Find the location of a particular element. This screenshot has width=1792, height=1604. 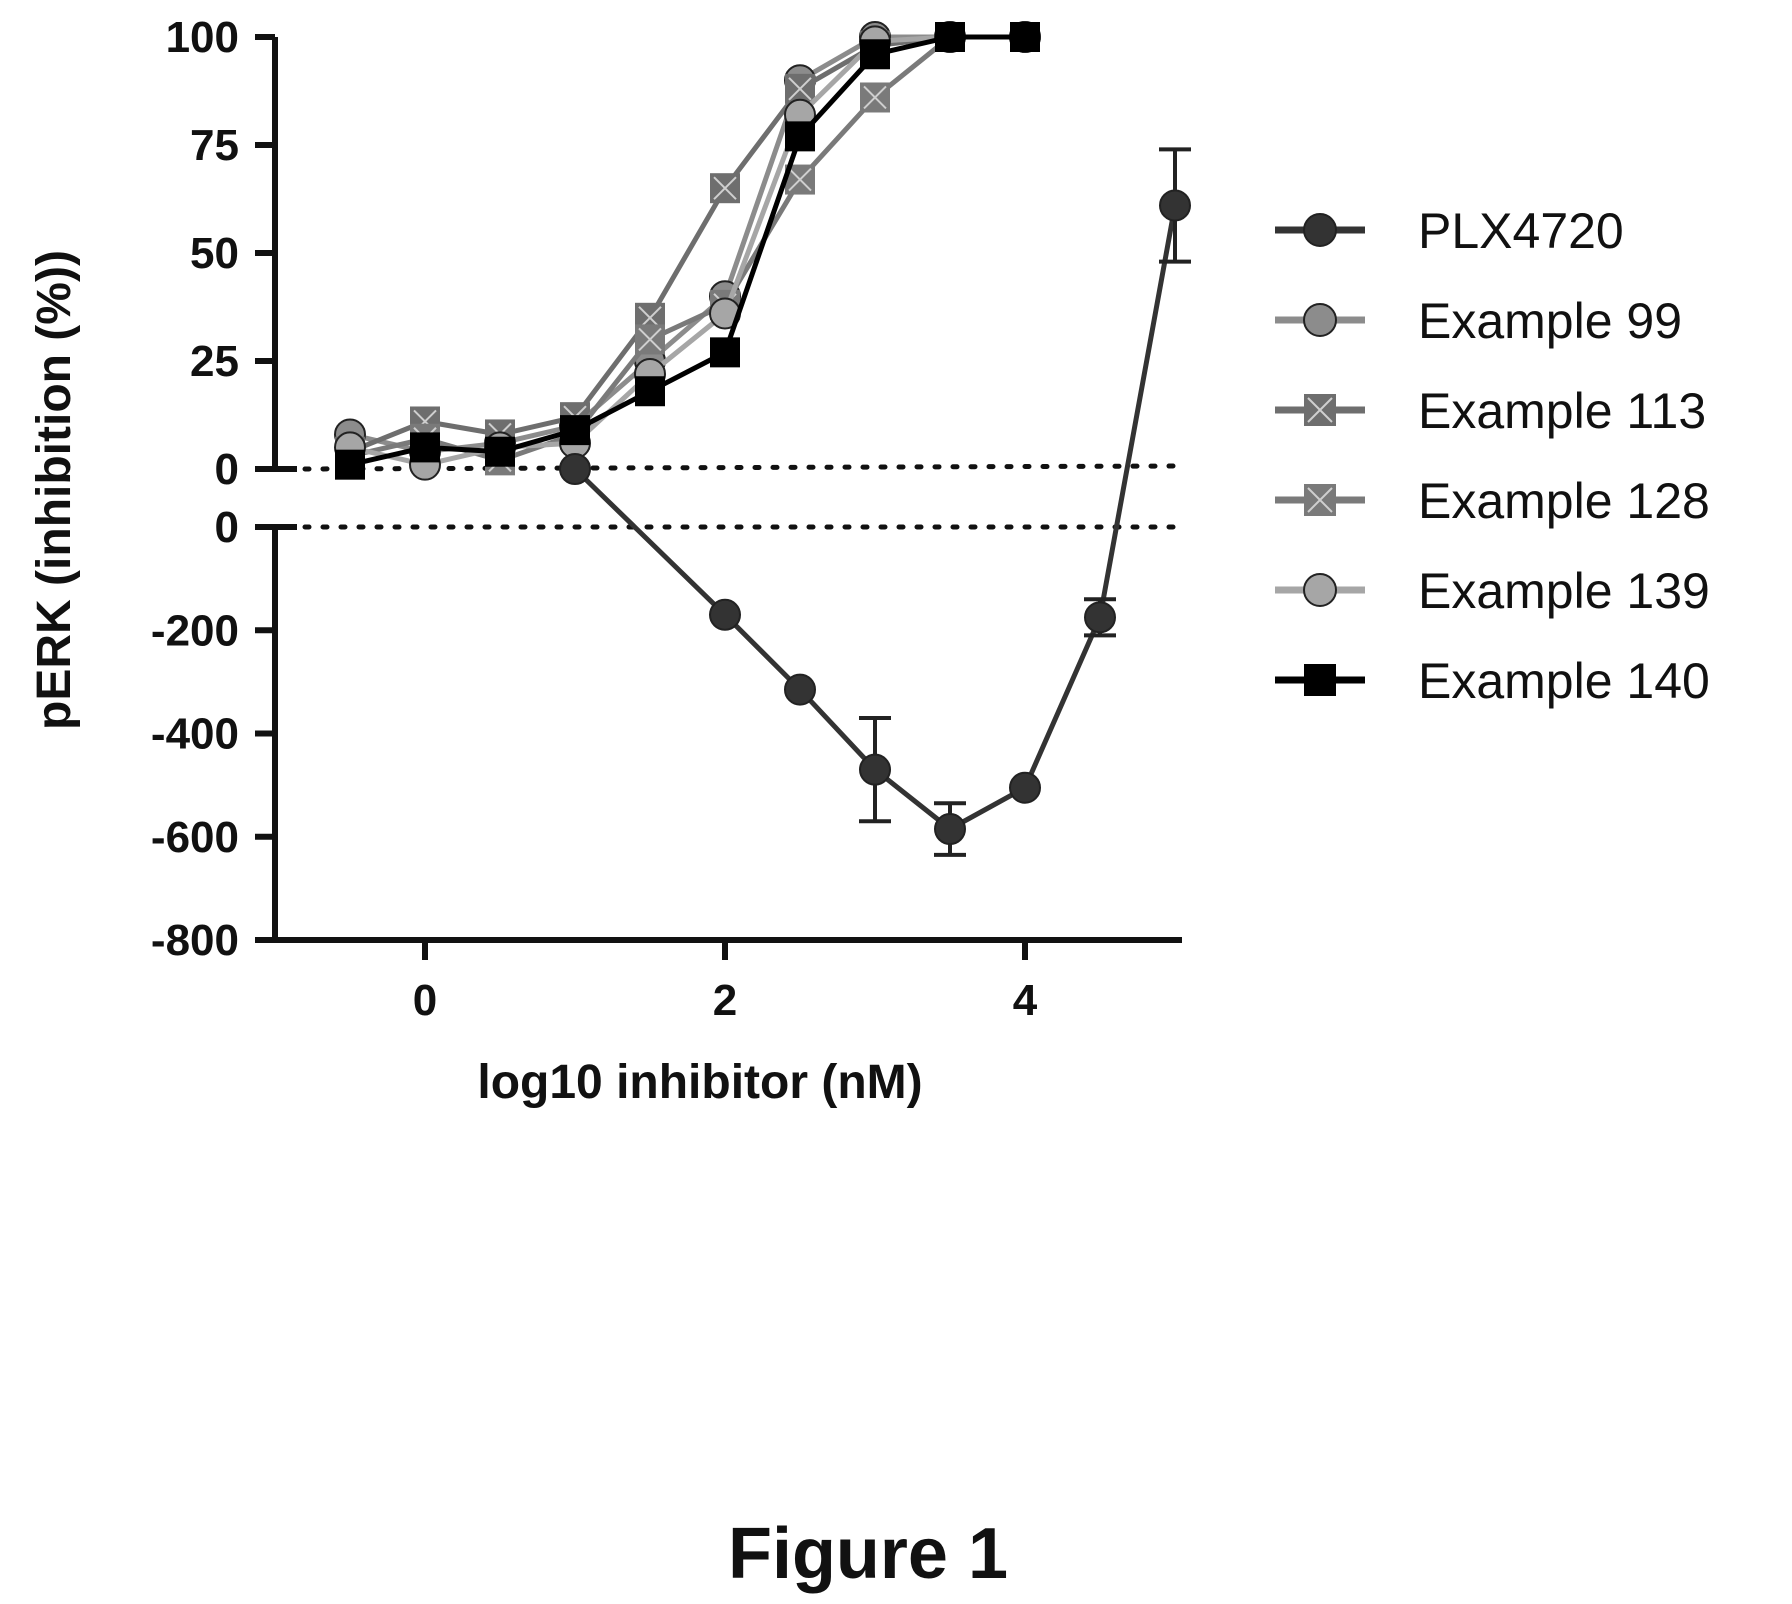

y-tick-label-lower: -200 is located at coordinates (195, 630).